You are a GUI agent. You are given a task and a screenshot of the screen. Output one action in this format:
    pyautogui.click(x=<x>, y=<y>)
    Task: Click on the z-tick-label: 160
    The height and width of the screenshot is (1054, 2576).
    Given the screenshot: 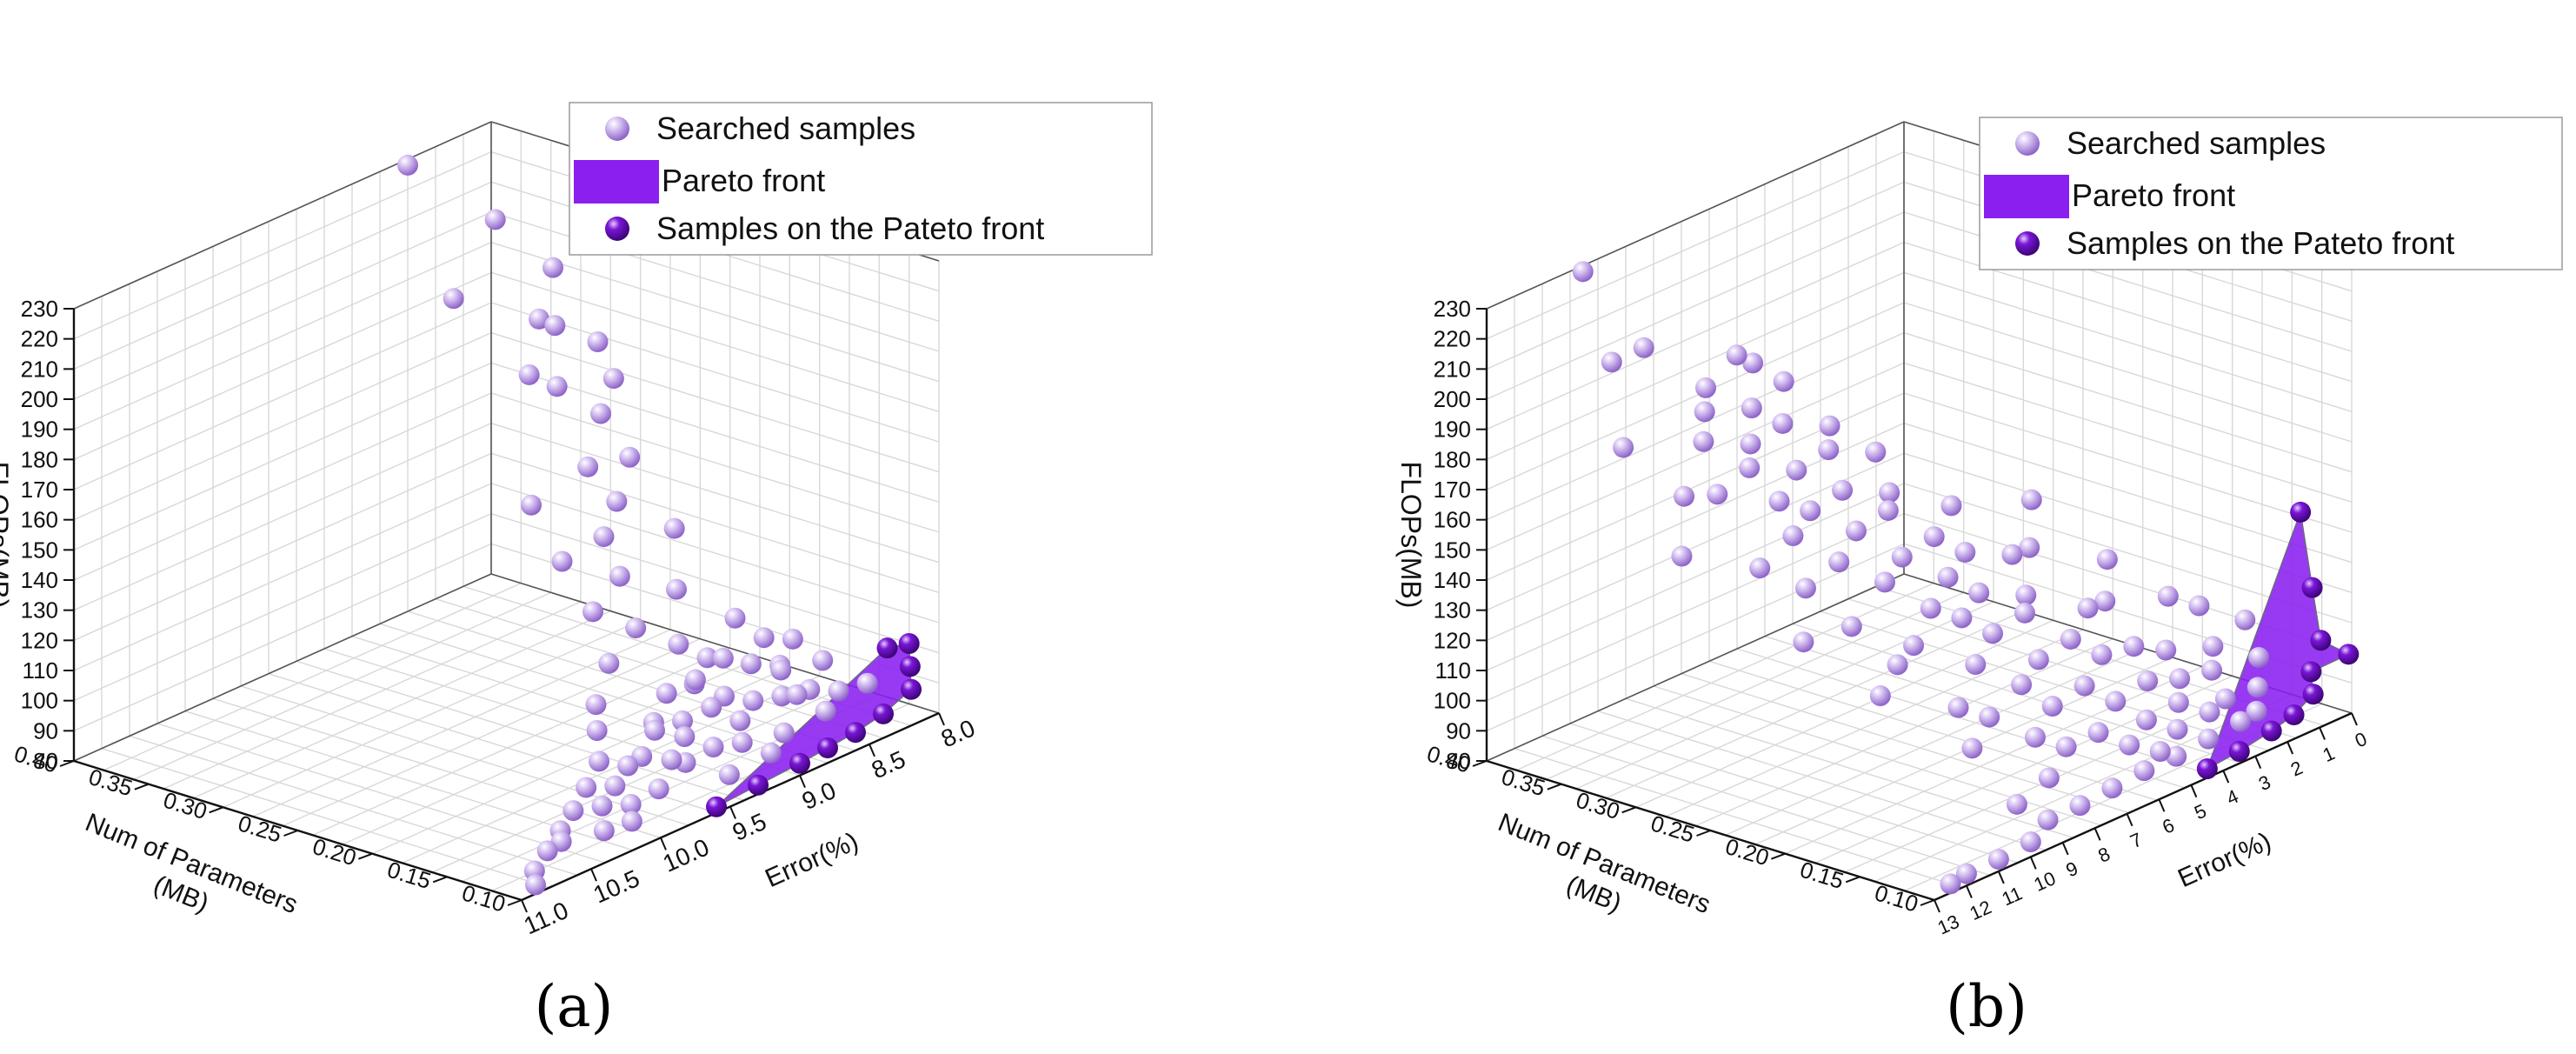 What is the action you would take?
    pyautogui.click(x=1452, y=520)
    